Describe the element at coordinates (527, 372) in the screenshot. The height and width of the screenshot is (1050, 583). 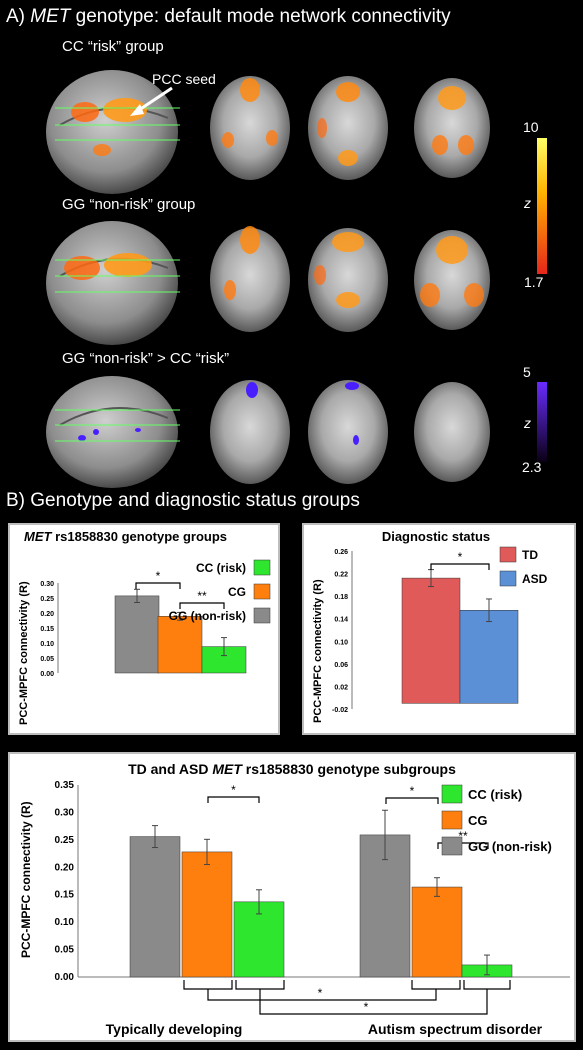
I see `colorbar2-max: 5` at that location.